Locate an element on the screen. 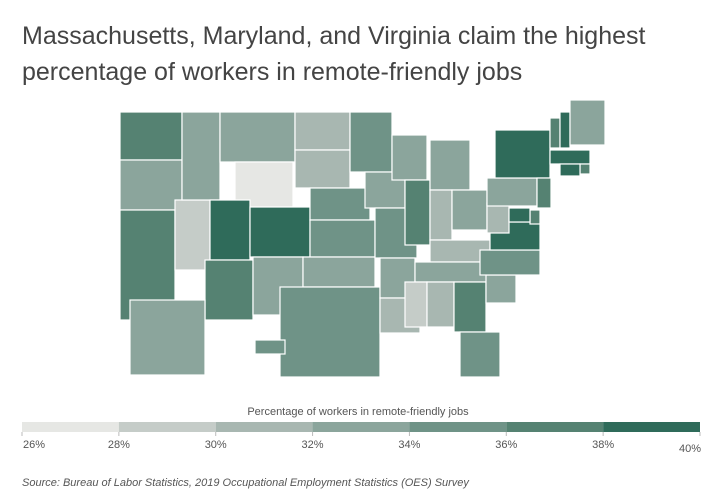  legend-tick-label: 34% is located at coordinates (409, 445).